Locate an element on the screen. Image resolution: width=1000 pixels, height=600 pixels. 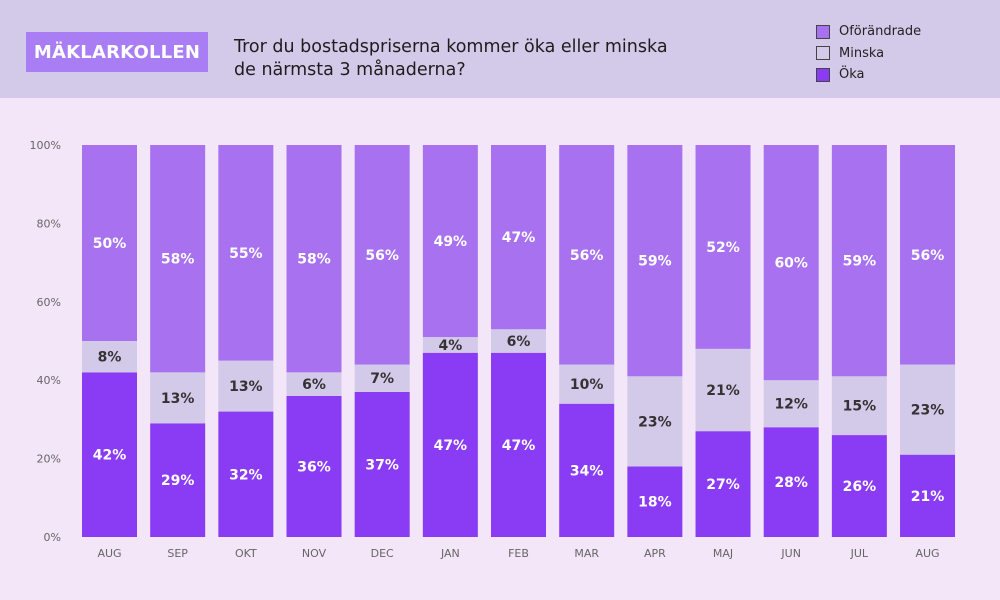
data-label-oka: 29% is located at coordinates (178, 481).